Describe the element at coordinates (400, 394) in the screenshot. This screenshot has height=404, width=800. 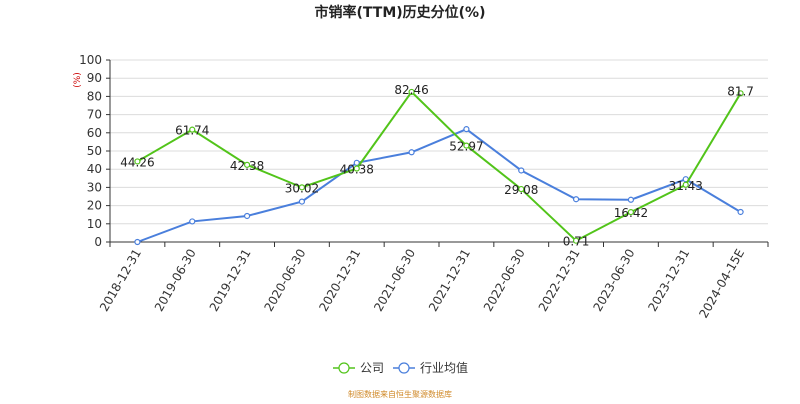
I see `source-note: 制图数据来自恒生聚源数据库` at that location.